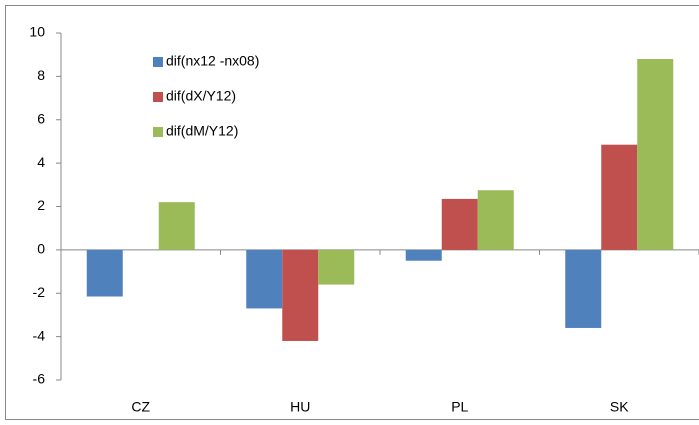 This screenshot has height=425, width=699. Describe the element at coordinates (201, 96) in the screenshot. I see `legend-label: dif(dX/Y12)` at that location.